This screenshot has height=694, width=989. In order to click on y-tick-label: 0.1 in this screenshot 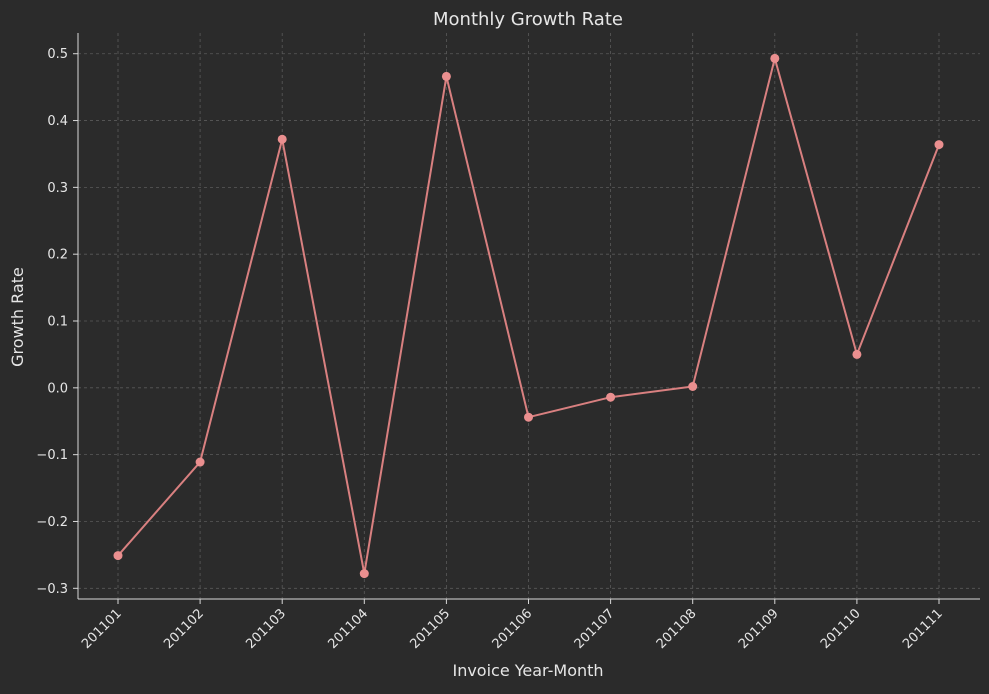, I will do `click(57, 322)`.